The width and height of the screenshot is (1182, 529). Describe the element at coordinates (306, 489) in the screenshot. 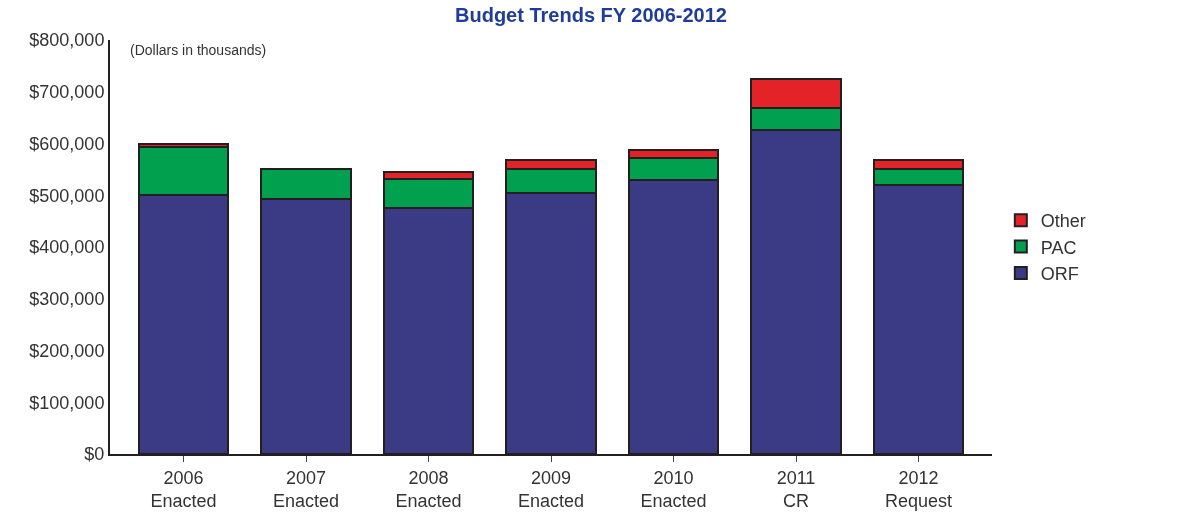

I see `x-tick-label: 2007 Enacted` at that location.